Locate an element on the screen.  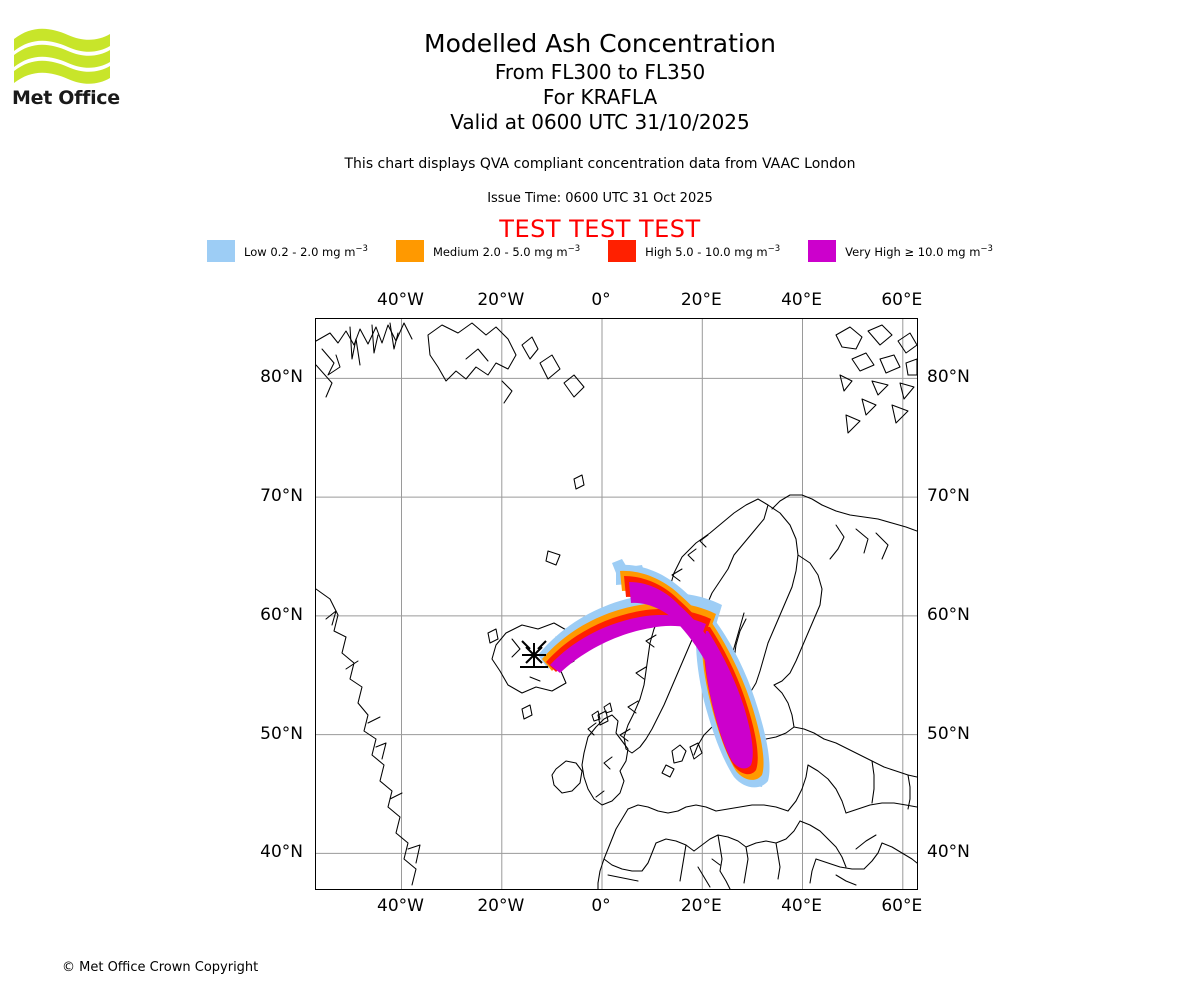
ytick-left-40N: 40°N is located at coordinates (281, 852).